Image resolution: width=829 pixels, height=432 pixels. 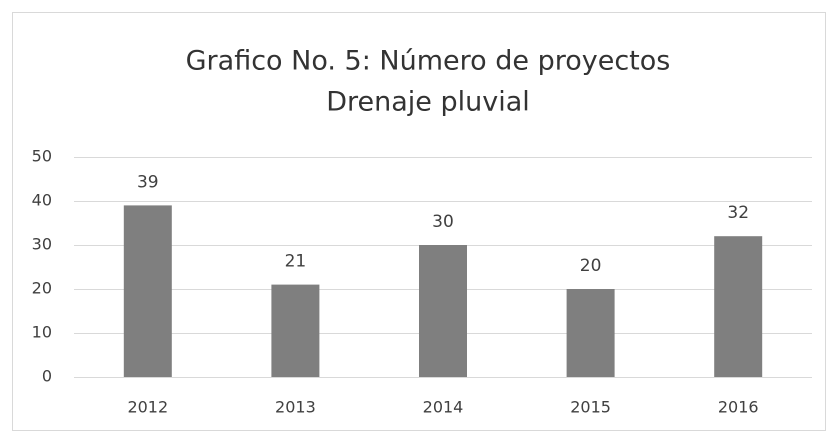 I want to click on data-label: 32, so click(x=738, y=213).